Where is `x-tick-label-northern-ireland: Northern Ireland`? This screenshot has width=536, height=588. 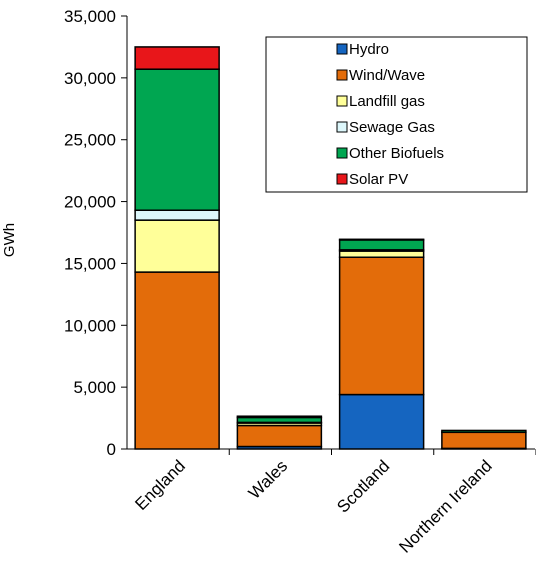
x-tick-label-northern-ireland: Northern Ireland is located at coordinates (445, 506).